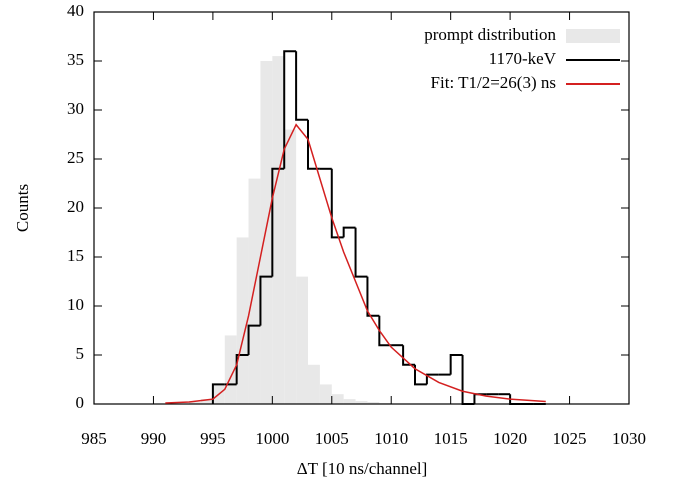 The width and height of the screenshot is (689, 488). What do you see at coordinates (75, 108) in the screenshot?
I see `y-tick-label: 30` at bounding box center [75, 108].